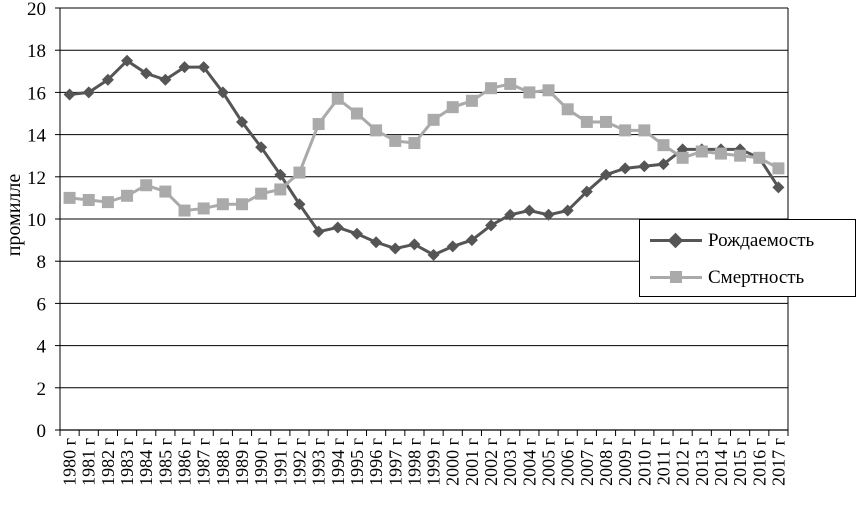 Image resolution: width=858 pixels, height=519 pixels. I want to click on x-tick-label: 2016 г, so click(759, 462).